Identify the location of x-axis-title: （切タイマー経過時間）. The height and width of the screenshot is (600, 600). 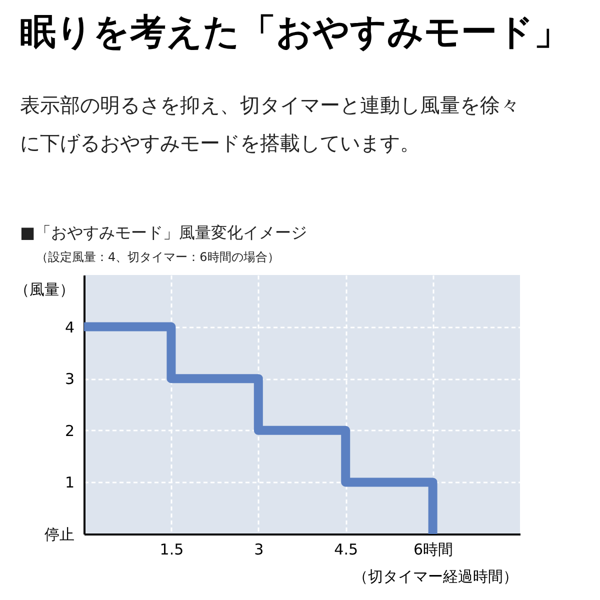
(435, 577).